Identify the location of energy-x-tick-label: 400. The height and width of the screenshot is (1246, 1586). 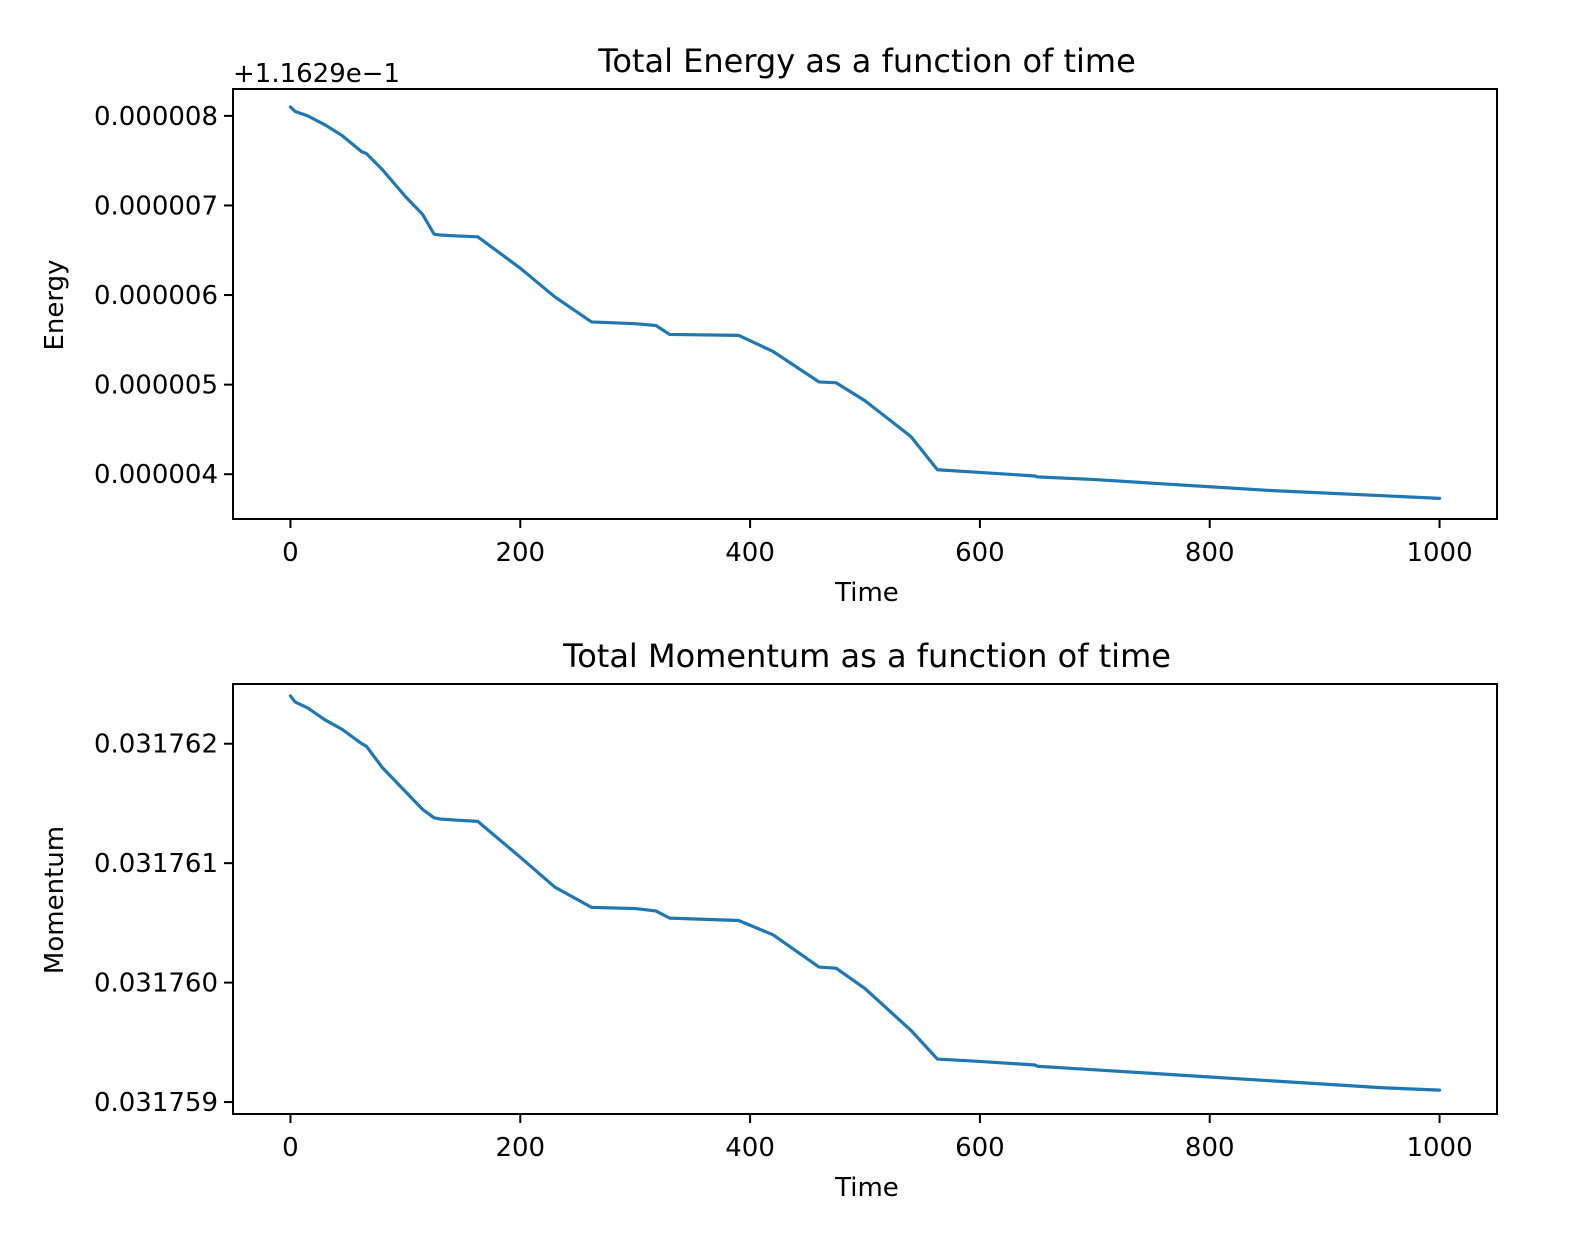
(750, 553).